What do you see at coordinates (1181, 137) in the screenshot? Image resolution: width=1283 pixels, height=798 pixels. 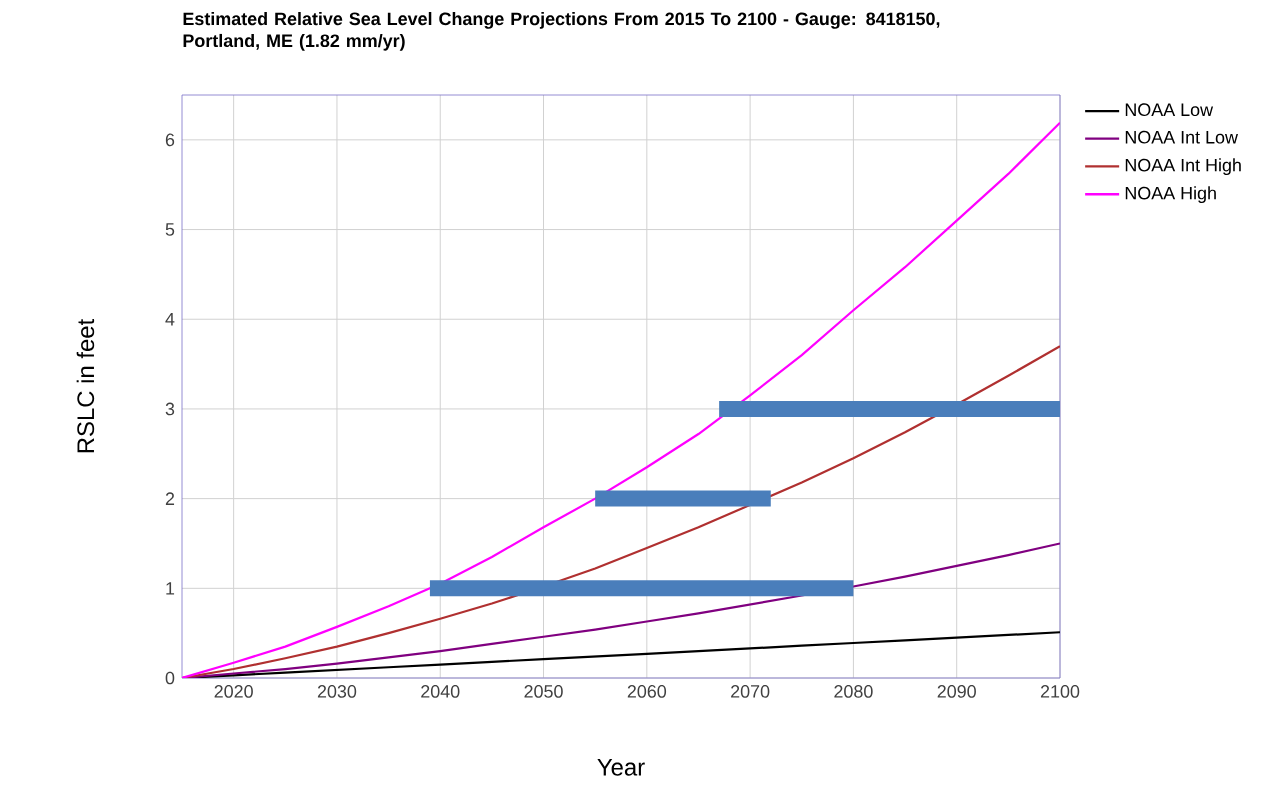 I see `legend-label: NOAA Int Low` at bounding box center [1181, 137].